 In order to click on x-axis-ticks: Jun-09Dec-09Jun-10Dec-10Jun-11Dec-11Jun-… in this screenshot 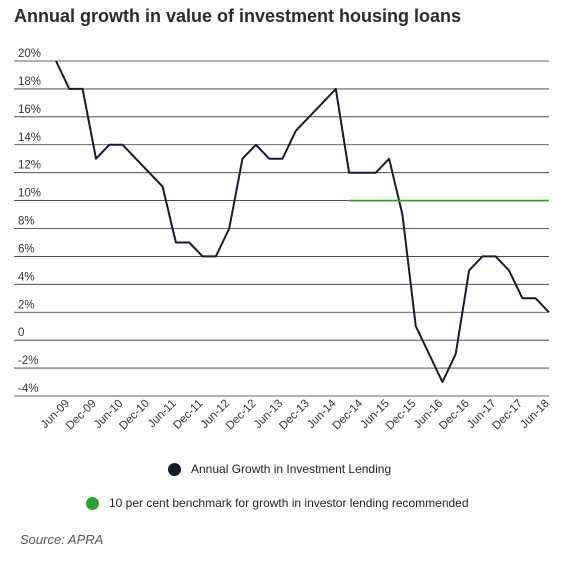, I will do `click(295, 414)`.